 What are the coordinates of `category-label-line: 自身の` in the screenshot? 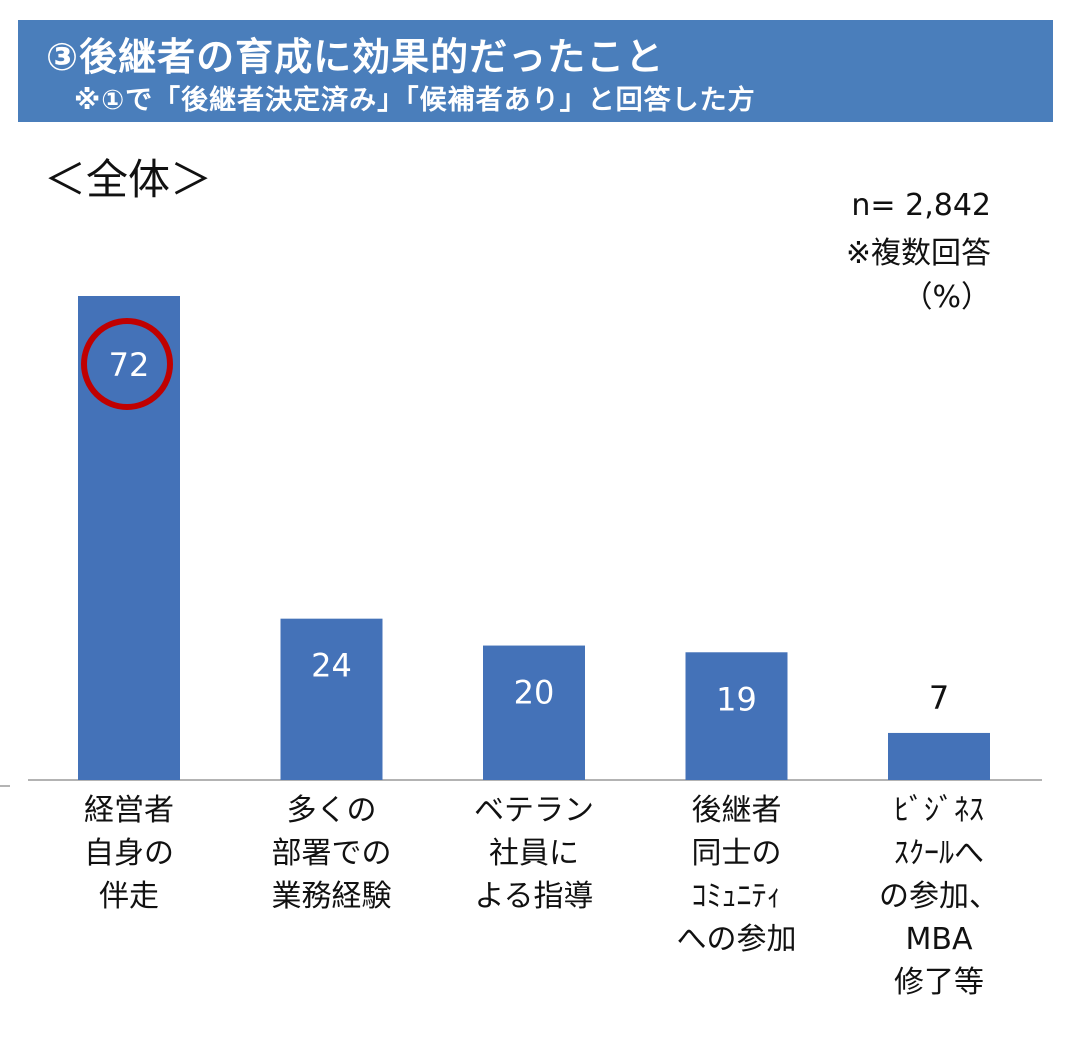 It's located at (129, 853).